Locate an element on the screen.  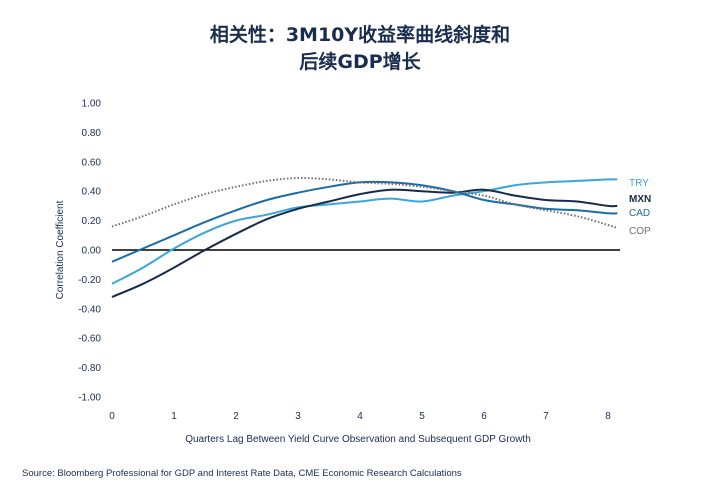
y-tick-label: -0.80 is located at coordinates (89, 368).